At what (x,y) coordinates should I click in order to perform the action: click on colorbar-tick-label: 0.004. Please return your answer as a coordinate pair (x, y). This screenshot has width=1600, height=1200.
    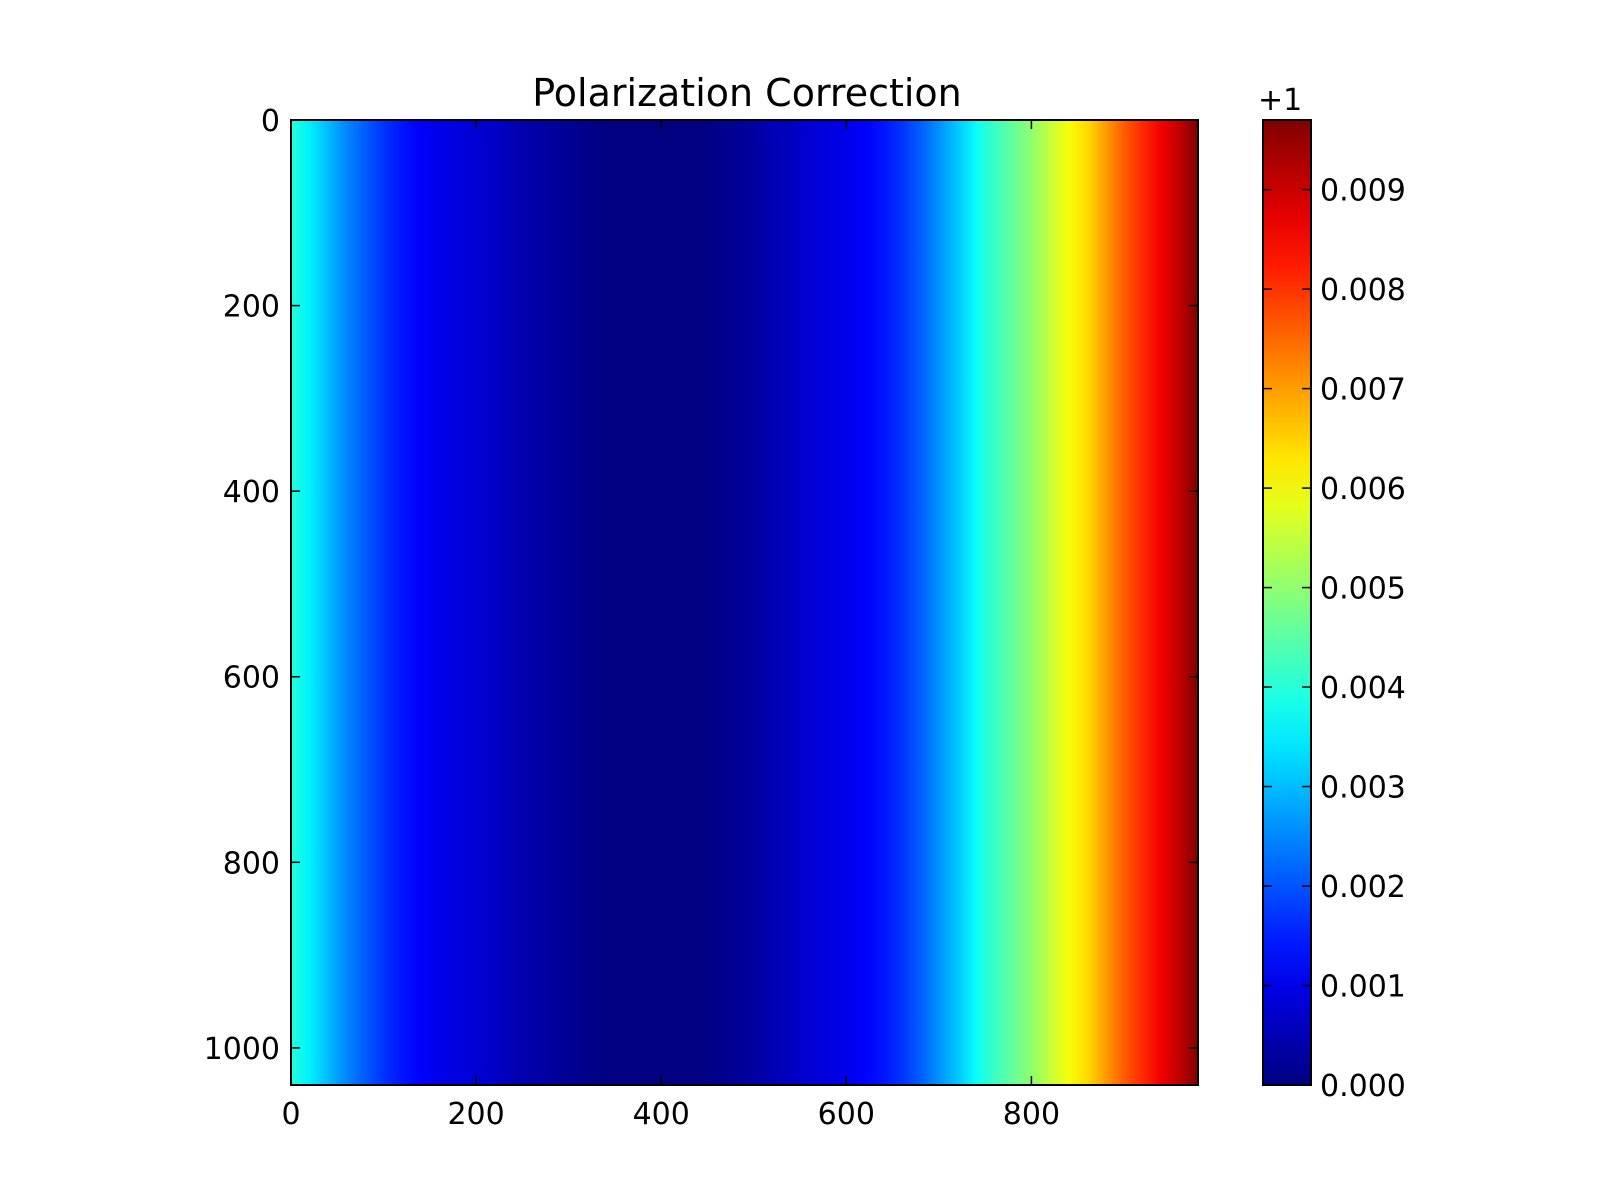
    Looking at the image, I should click on (1363, 688).